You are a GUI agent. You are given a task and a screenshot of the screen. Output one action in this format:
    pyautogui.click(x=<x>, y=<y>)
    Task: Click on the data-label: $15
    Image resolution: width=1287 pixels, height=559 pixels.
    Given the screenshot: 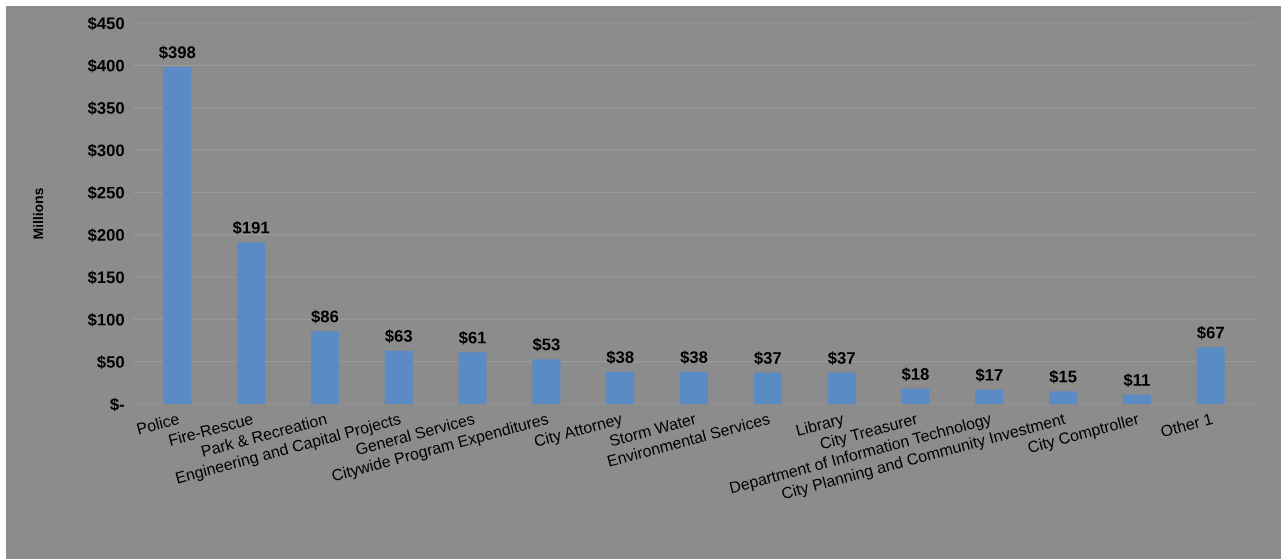 What is the action you would take?
    pyautogui.click(x=1063, y=376)
    